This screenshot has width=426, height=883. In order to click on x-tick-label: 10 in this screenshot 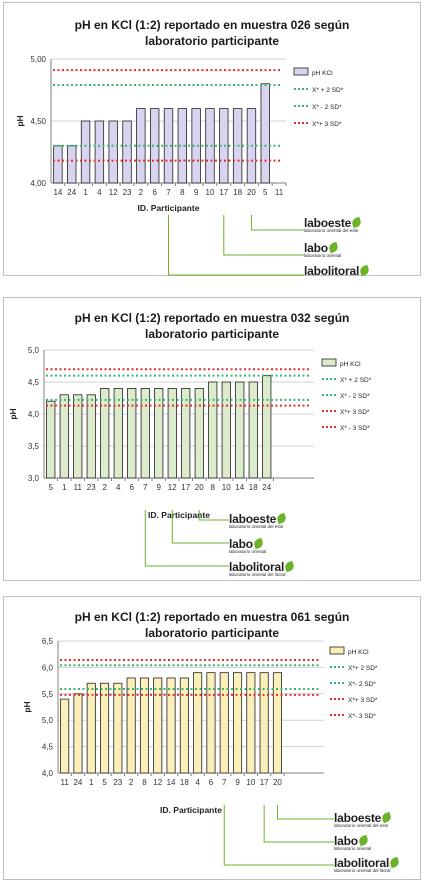, I will do `click(250, 782)`.